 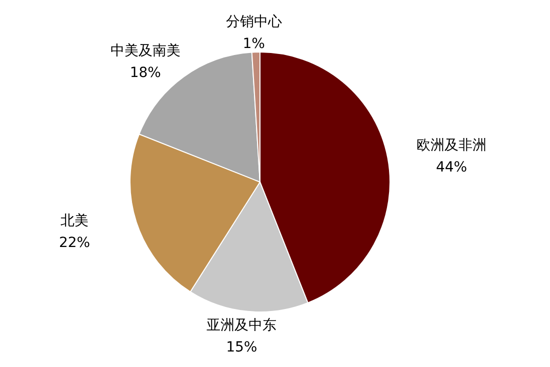 What do you see at coordinates (253, 44) in the screenshot?
I see `data-label: 1%` at bounding box center [253, 44].